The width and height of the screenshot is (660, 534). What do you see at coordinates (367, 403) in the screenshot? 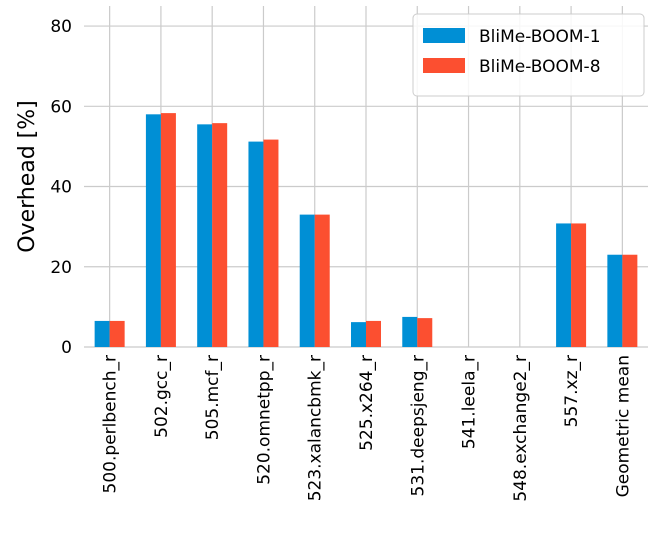
I see `x-tick-label: 525.x264_r` at bounding box center [367, 403].